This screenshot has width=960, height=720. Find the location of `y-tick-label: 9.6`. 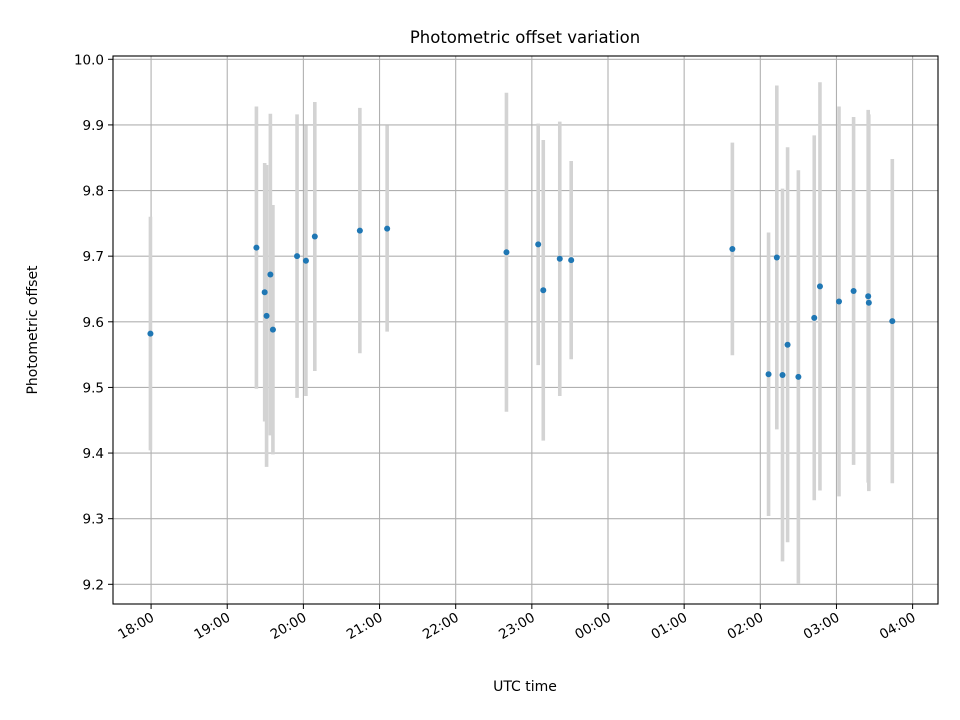

y-tick-label: 9.6 is located at coordinates (93, 323).